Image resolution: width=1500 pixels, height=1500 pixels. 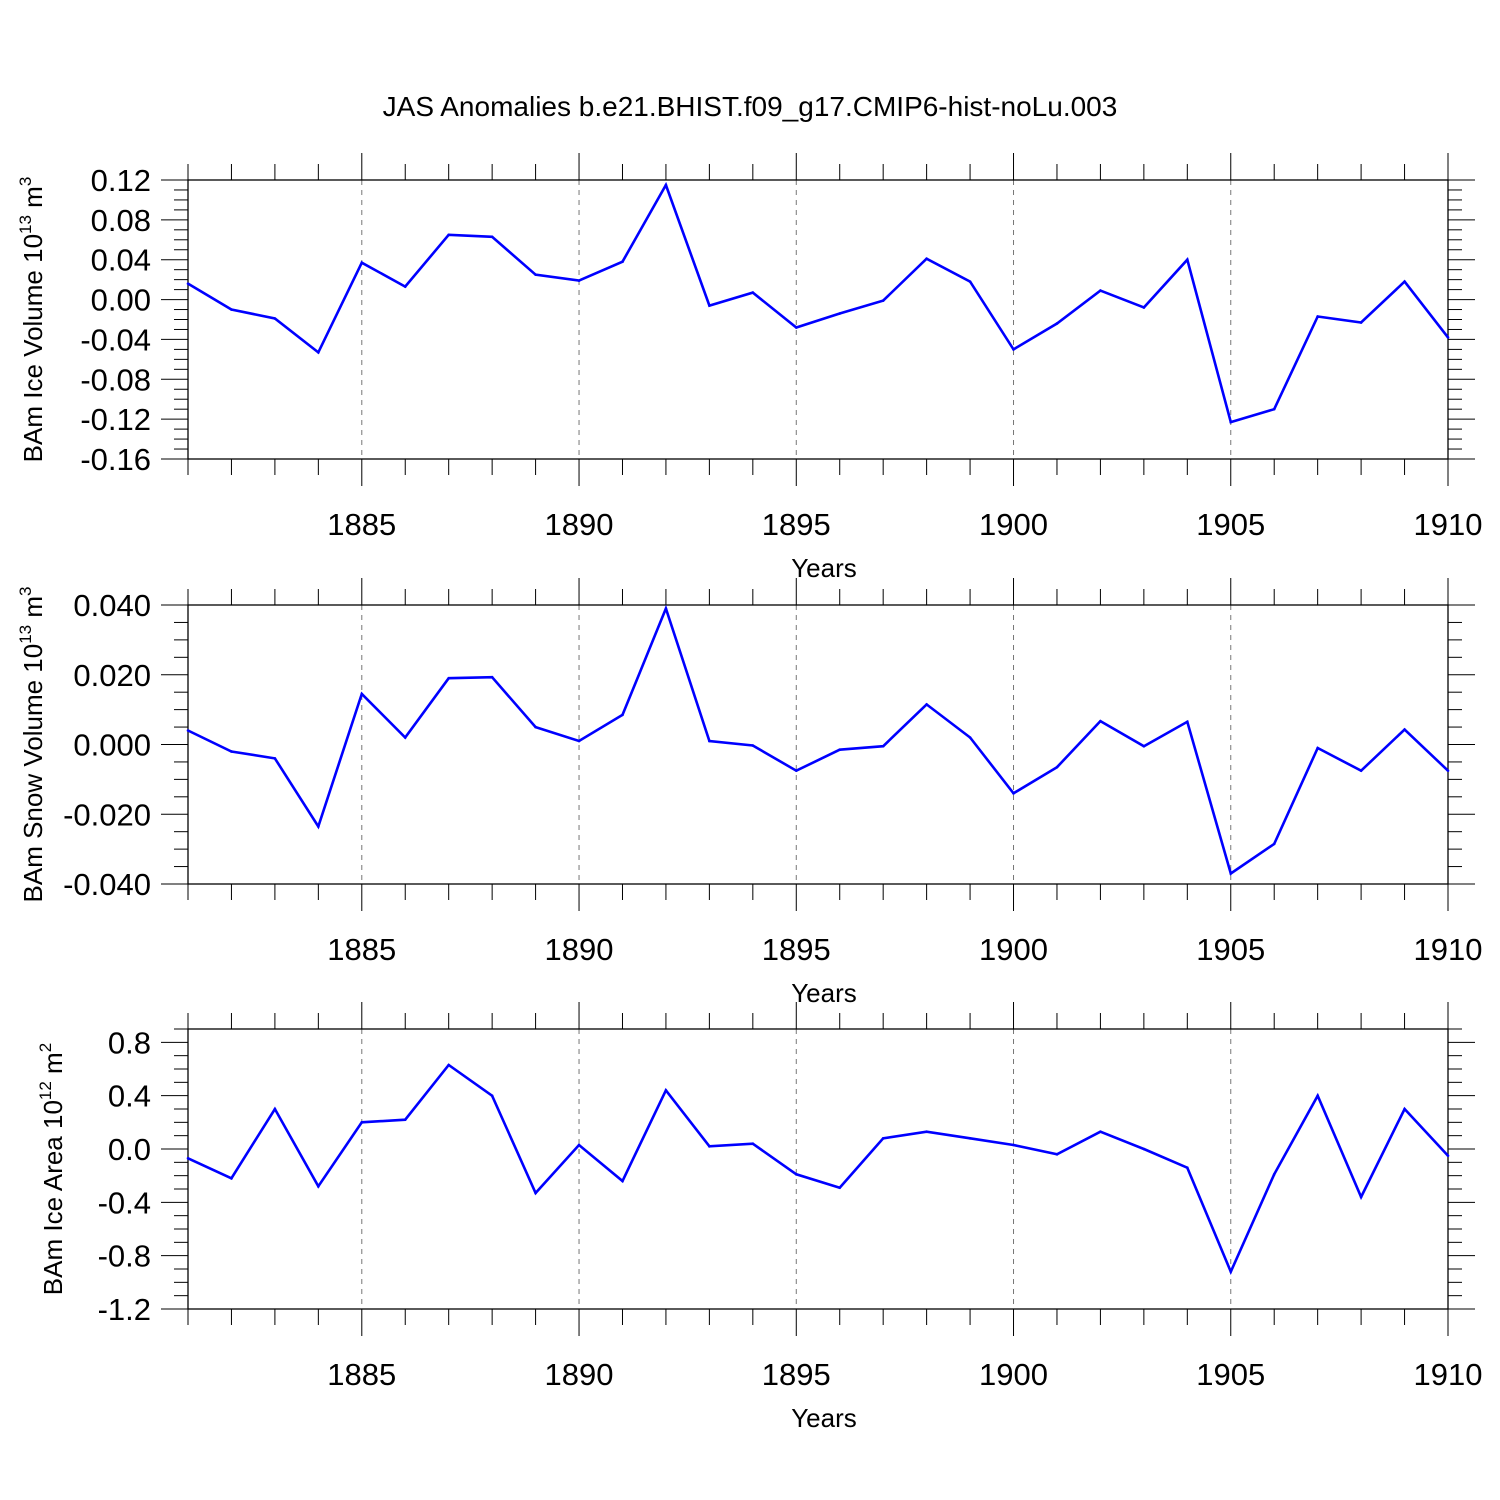 I want to click on y-tick-label: 0.040, so click(x=112, y=605).